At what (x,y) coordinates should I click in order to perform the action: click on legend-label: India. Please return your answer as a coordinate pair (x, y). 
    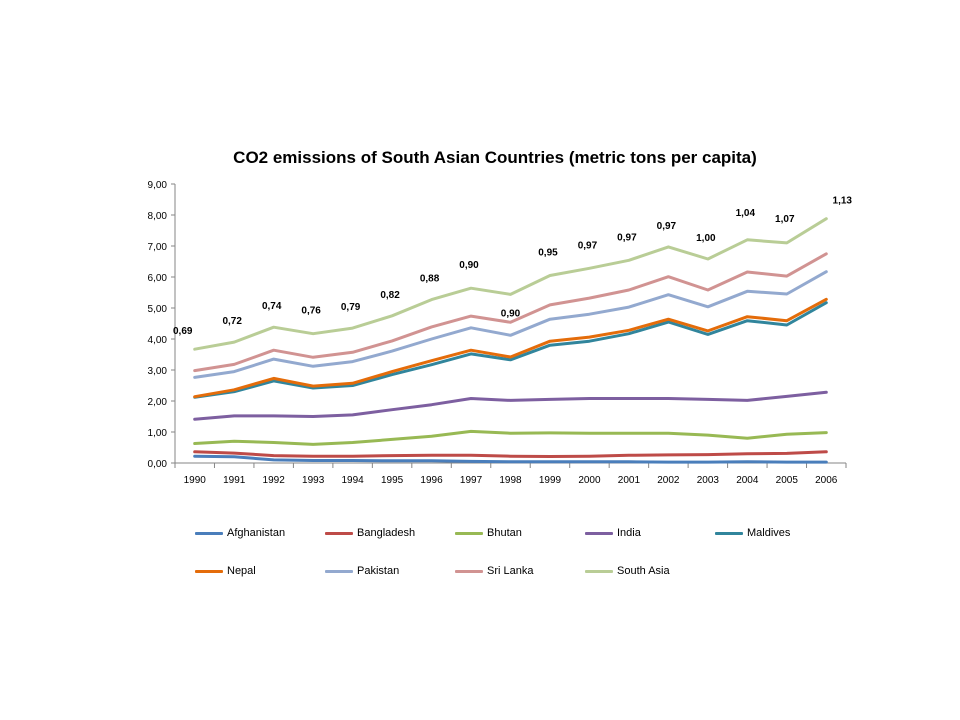
    Looking at the image, I should click on (629, 533).